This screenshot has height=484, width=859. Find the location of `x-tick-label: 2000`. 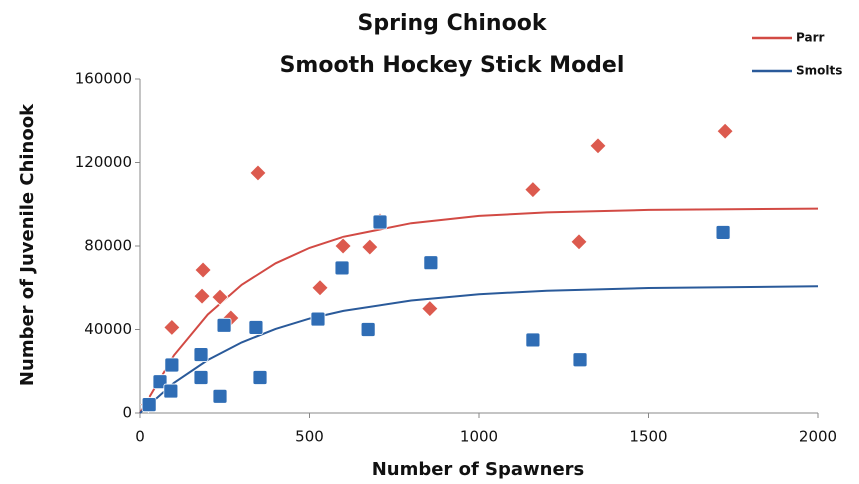

x-tick-label: 2000 is located at coordinates (818, 437).